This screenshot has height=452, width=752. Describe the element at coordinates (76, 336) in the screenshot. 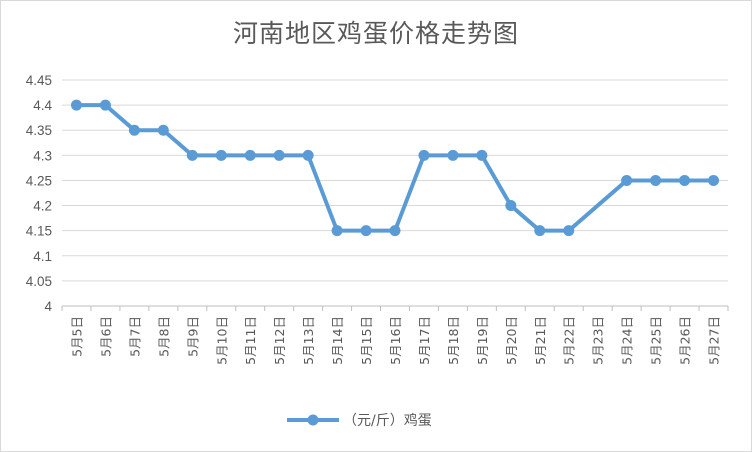

I see `x-tick-label: 5月5日` at that location.